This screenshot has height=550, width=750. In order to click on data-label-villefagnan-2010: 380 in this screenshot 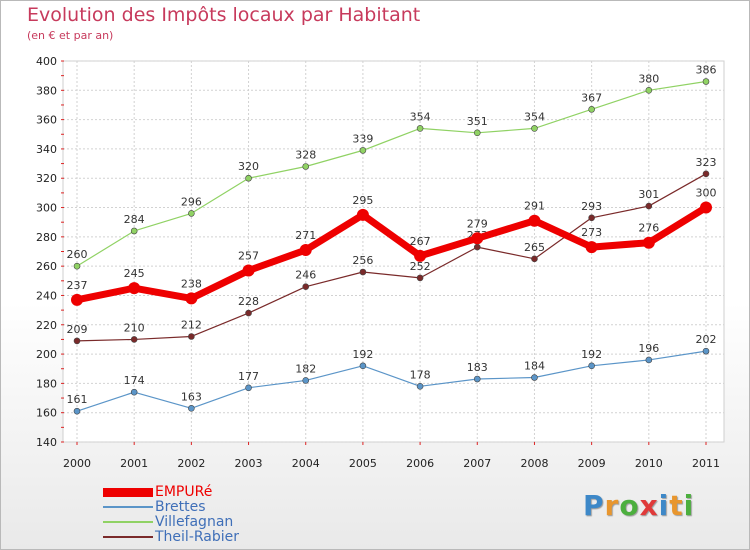, I will do `click(648, 78)`.